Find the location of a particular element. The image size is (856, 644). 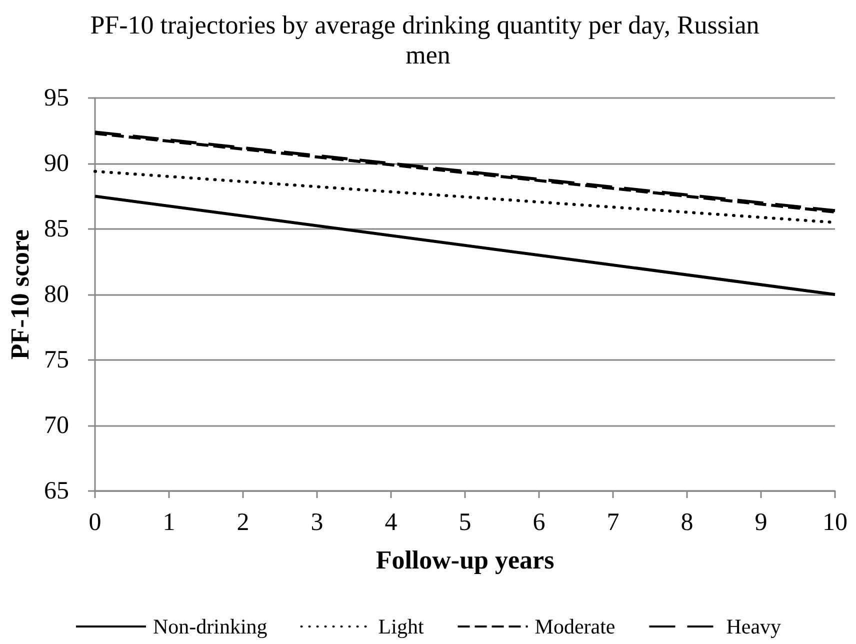

legend-label: Non-drinking is located at coordinates (210, 626).